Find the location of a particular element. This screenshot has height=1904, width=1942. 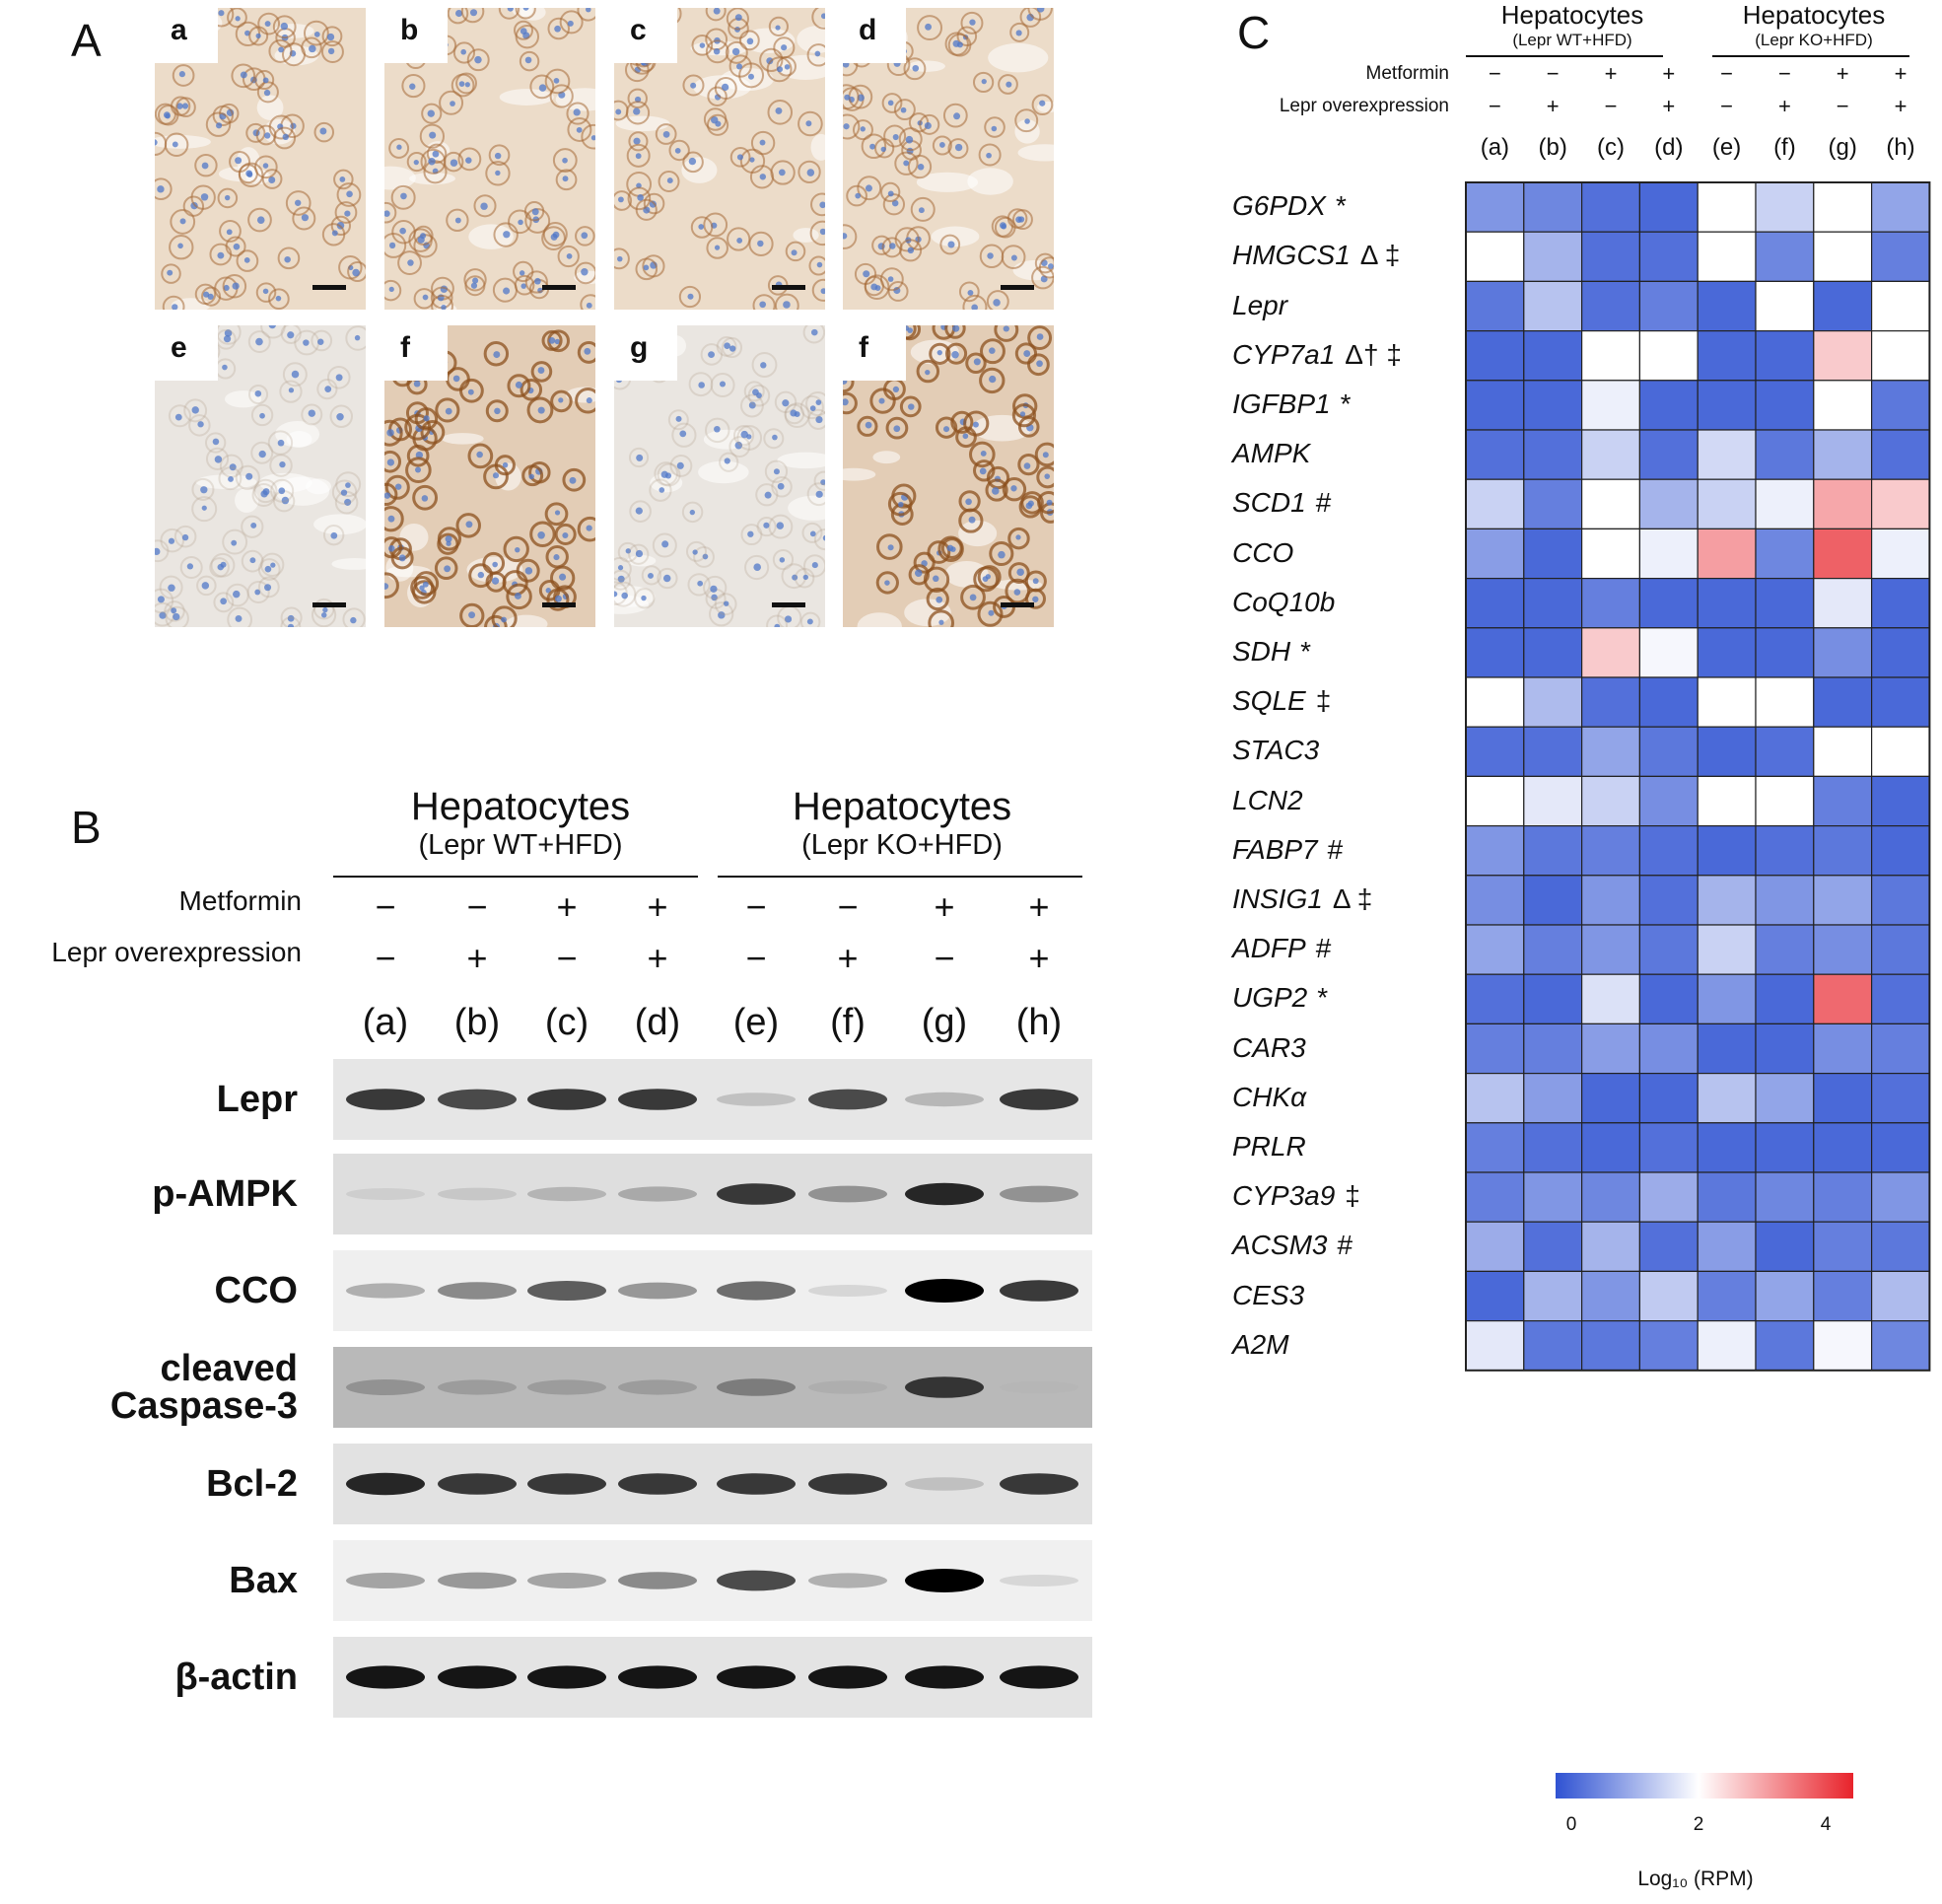

significance-mark: Δ ‡ is located at coordinates (1353, 898).